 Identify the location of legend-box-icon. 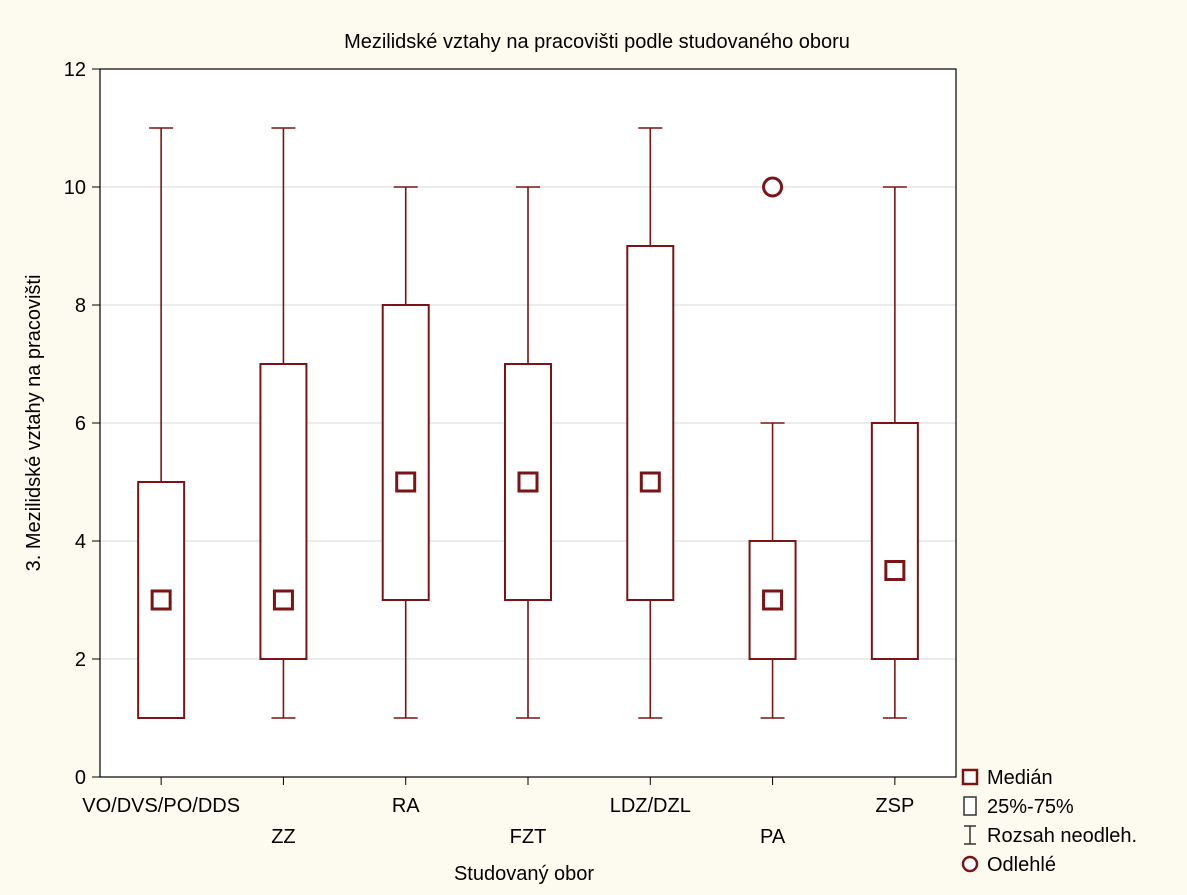
(970, 806).